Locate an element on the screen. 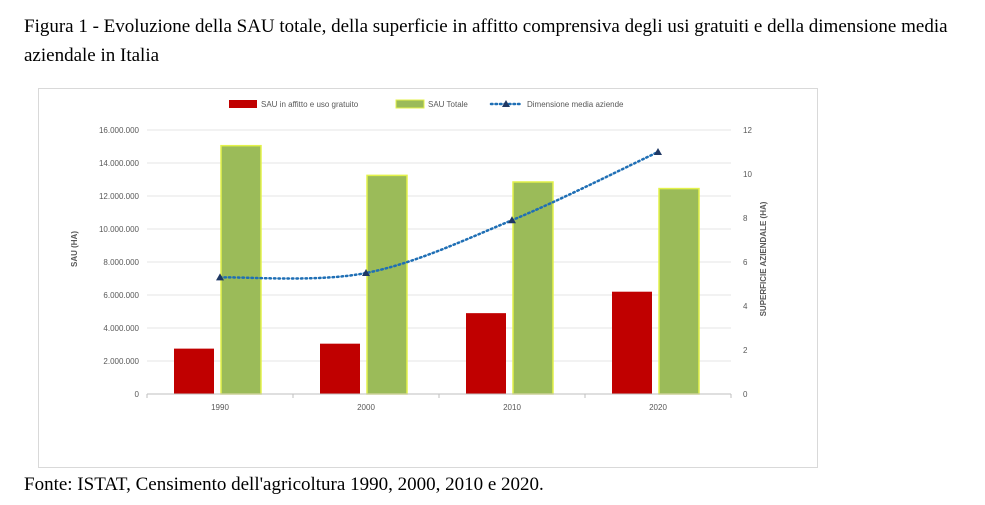  y2-axis-title: SUPERFICIE AZIENDALE (HA) is located at coordinates (763, 258).